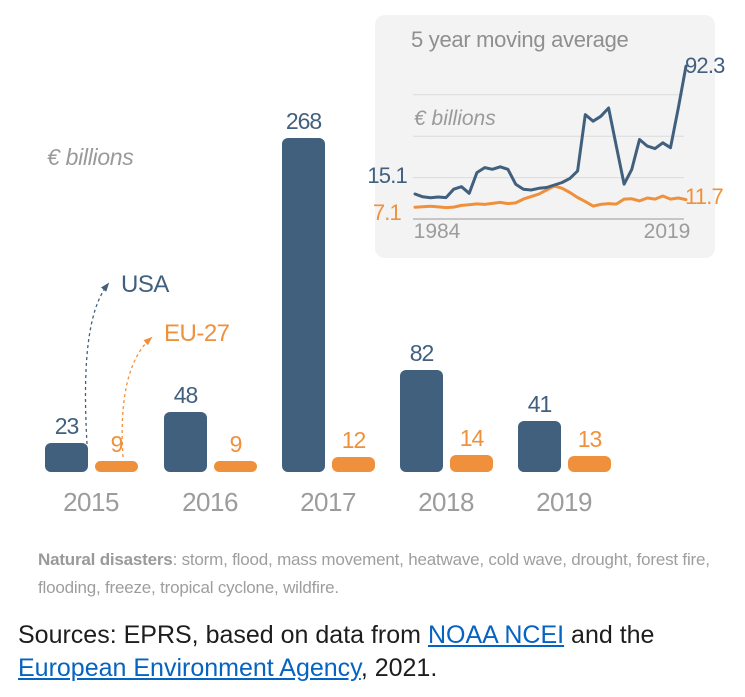  Describe the element at coordinates (354, 440) in the screenshot. I see `bar-value-label: 12` at that location.